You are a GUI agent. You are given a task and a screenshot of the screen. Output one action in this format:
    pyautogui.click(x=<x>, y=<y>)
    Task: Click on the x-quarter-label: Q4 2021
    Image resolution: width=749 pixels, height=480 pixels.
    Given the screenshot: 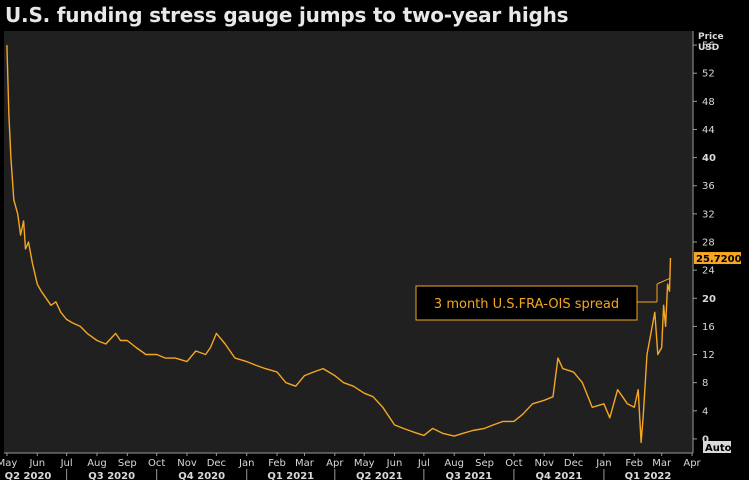 What is the action you would take?
    pyautogui.click(x=559, y=475)
    